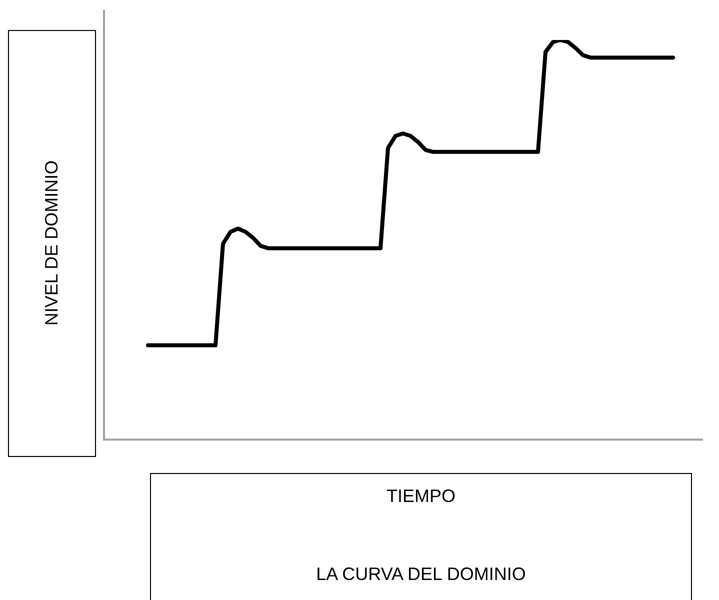  Describe the element at coordinates (52, 243) in the screenshot. I see `y-axis-title: NIVEL DE DOMINIO` at that location.